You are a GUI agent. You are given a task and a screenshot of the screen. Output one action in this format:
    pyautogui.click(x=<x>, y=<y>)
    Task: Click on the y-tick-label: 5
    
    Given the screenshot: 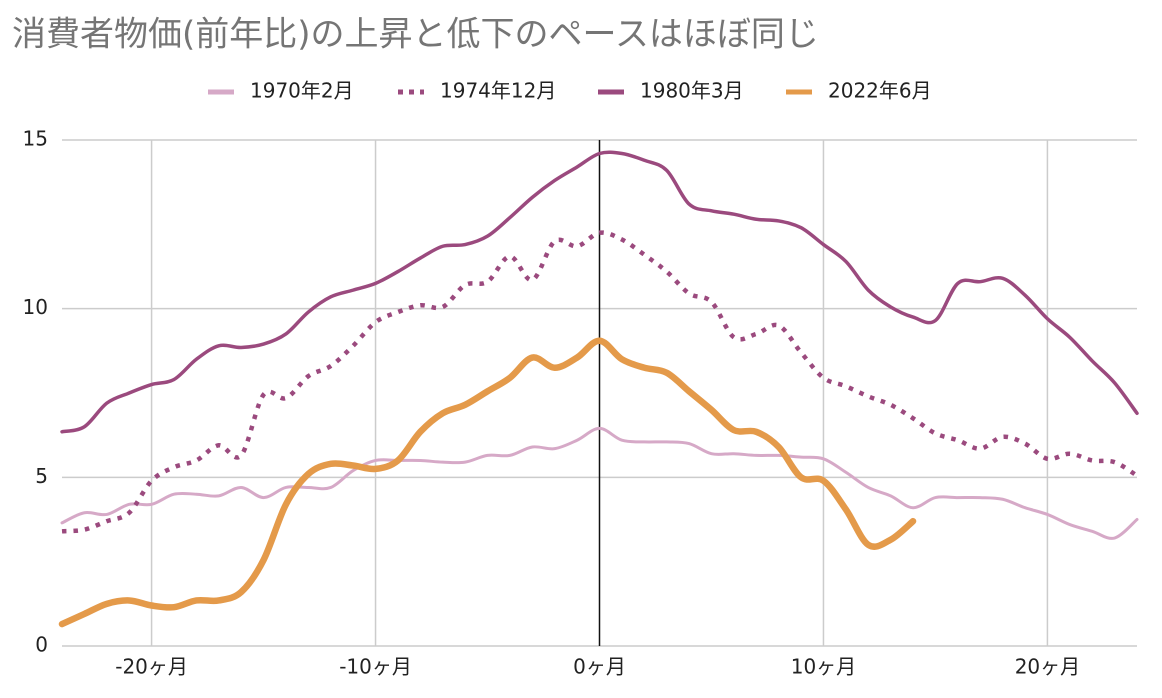 What is the action you would take?
    pyautogui.click(x=41, y=476)
    